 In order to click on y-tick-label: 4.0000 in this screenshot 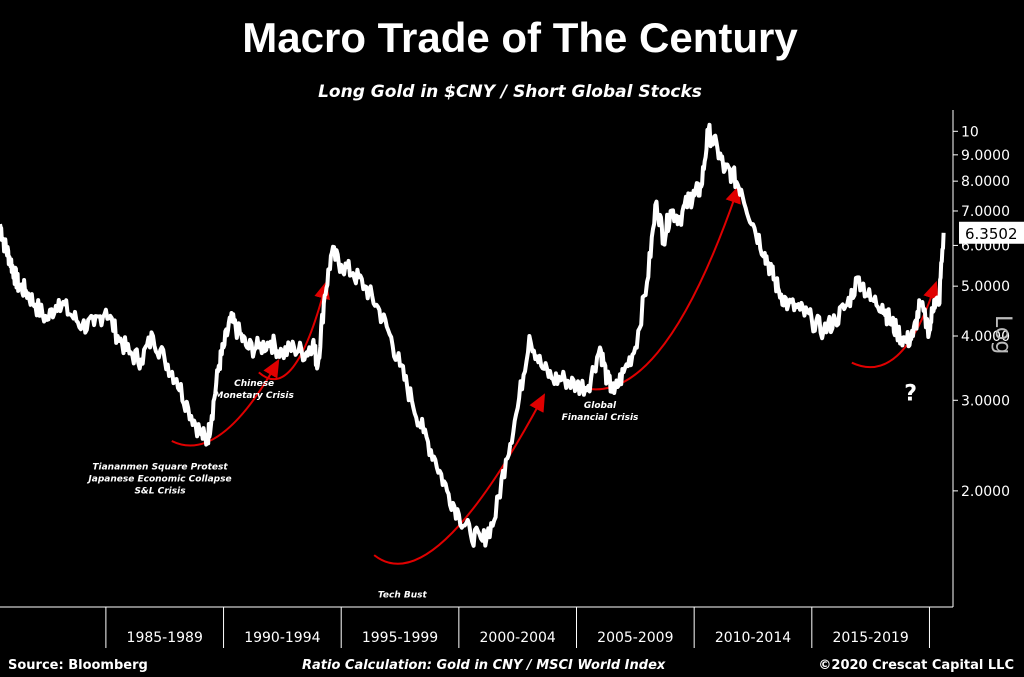, I will do `click(985, 337)`.